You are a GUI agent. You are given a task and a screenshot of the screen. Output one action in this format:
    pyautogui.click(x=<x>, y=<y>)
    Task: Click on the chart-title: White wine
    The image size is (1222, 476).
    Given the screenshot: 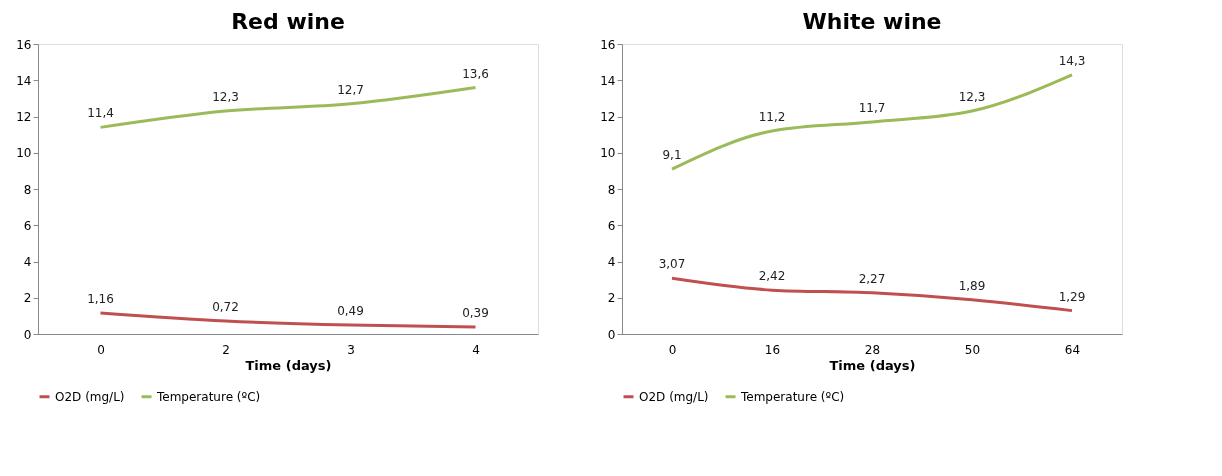 What is the action you would take?
    pyautogui.click(x=872, y=21)
    